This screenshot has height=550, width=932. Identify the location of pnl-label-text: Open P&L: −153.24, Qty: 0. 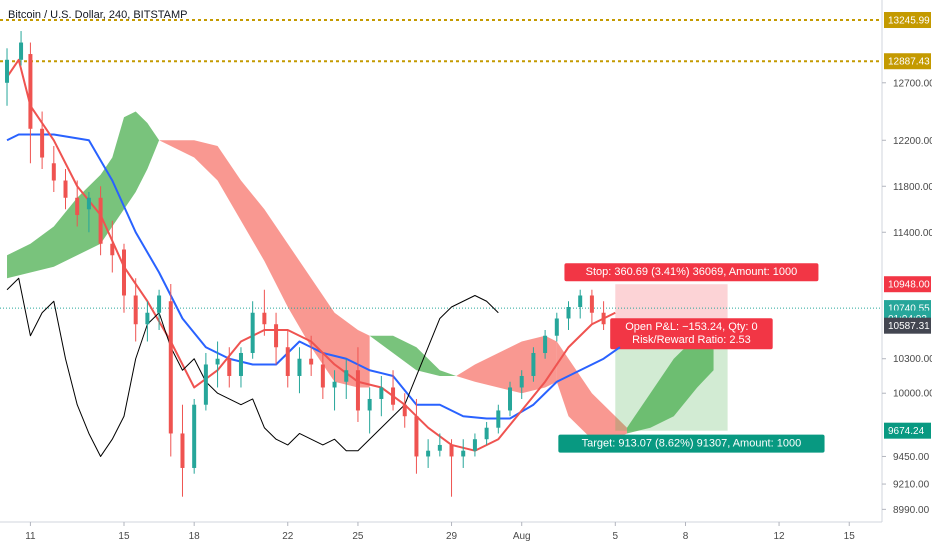
(691, 327).